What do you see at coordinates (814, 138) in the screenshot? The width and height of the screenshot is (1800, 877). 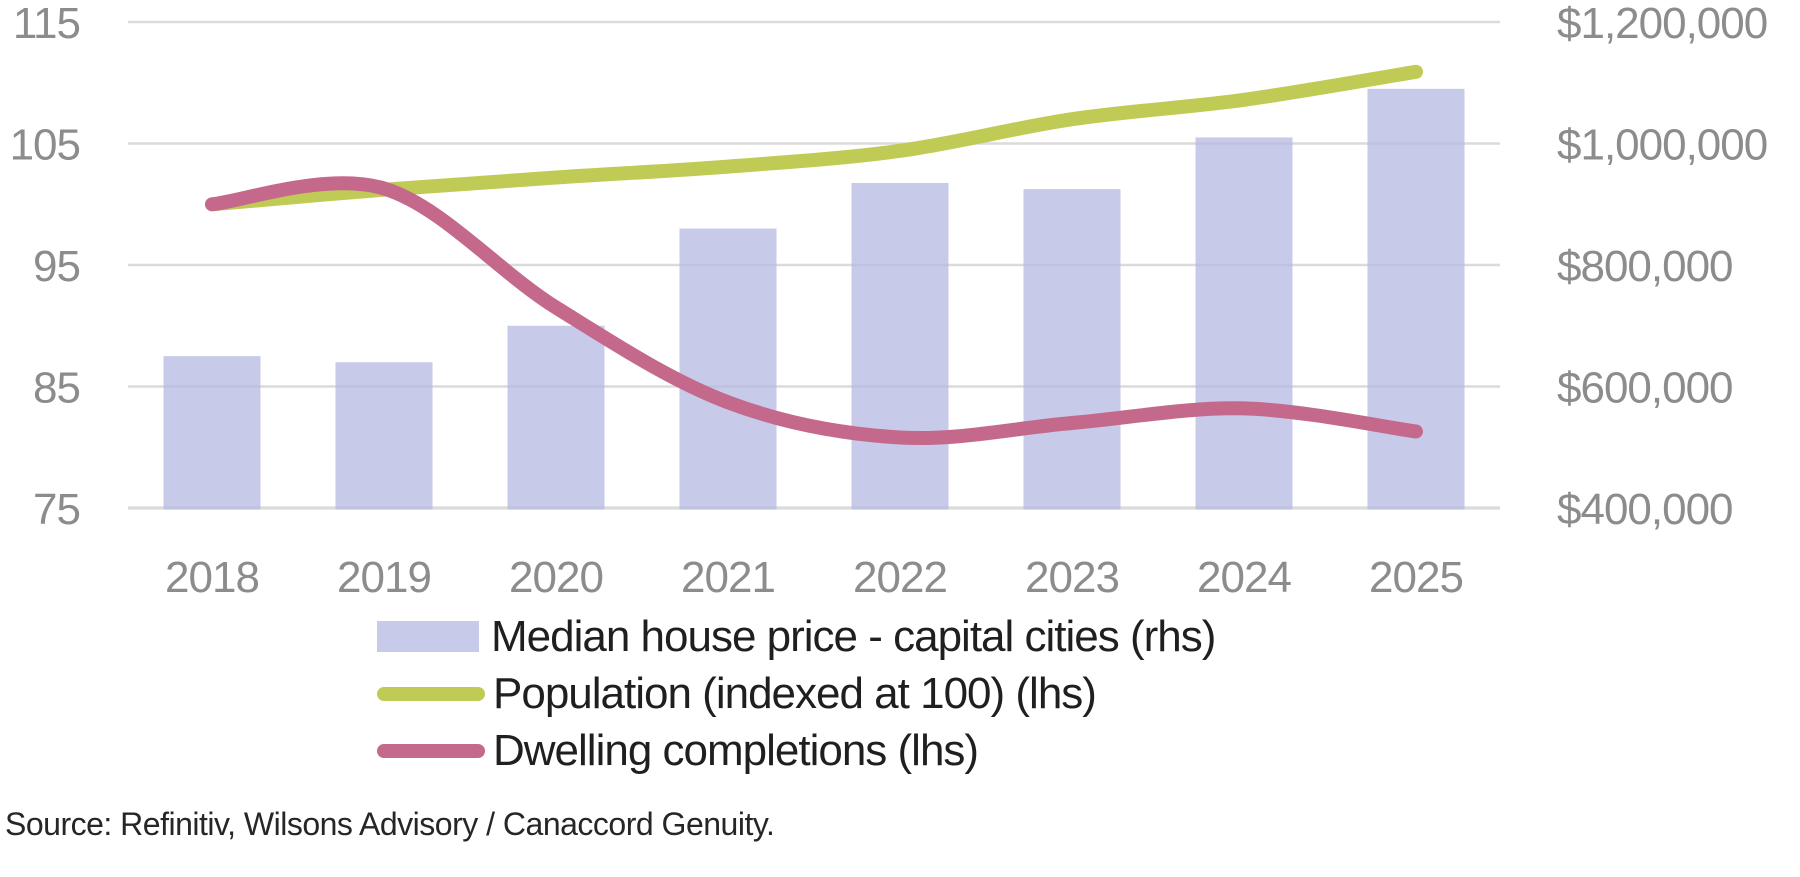 I see `population-line` at bounding box center [814, 138].